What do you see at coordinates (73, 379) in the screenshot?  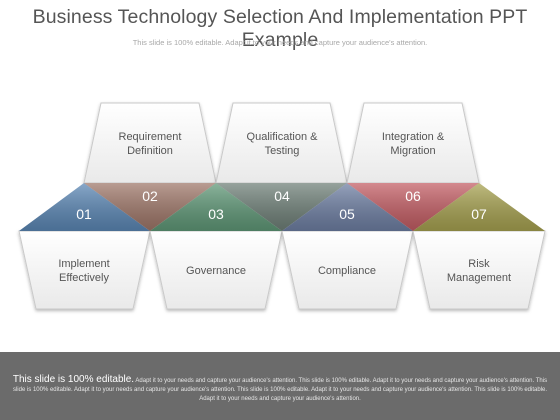 I see `footer-lead: This slide is 100% editable.` at bounding box center [73, 379].